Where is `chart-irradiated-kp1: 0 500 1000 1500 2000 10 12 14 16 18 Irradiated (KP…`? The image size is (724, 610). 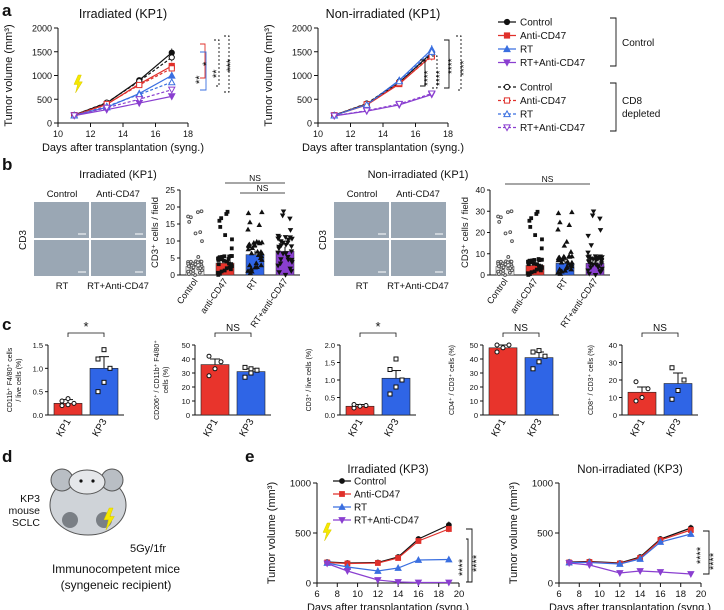 chart-irradiated-kp1: 0 500 1000 1500 2000 10 12 14 16 18 Irradiated (KP… is located at coordinates (120, 80).